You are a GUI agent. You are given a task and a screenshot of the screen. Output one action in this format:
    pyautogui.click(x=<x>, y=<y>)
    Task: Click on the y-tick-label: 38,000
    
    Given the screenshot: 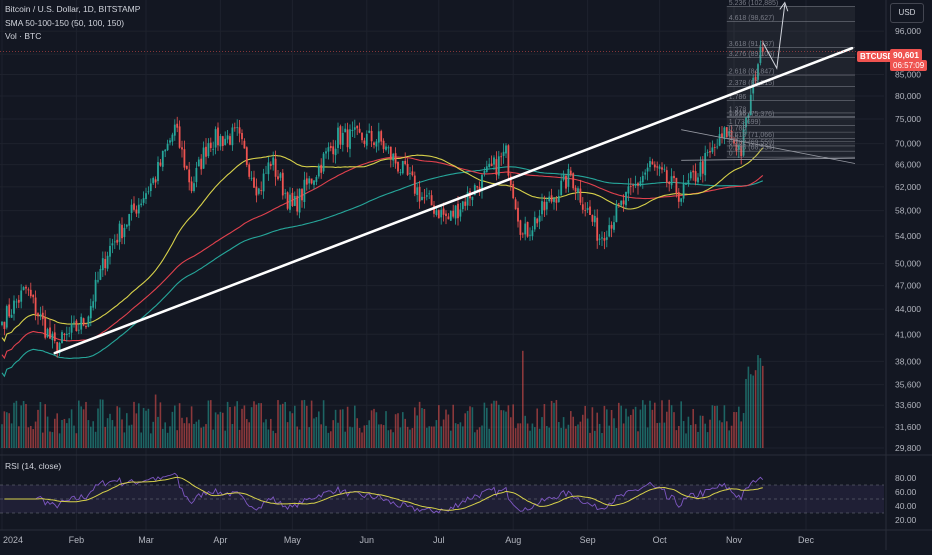 What is the action you would take?
    pyautogui.click(x=908, y=361)
    